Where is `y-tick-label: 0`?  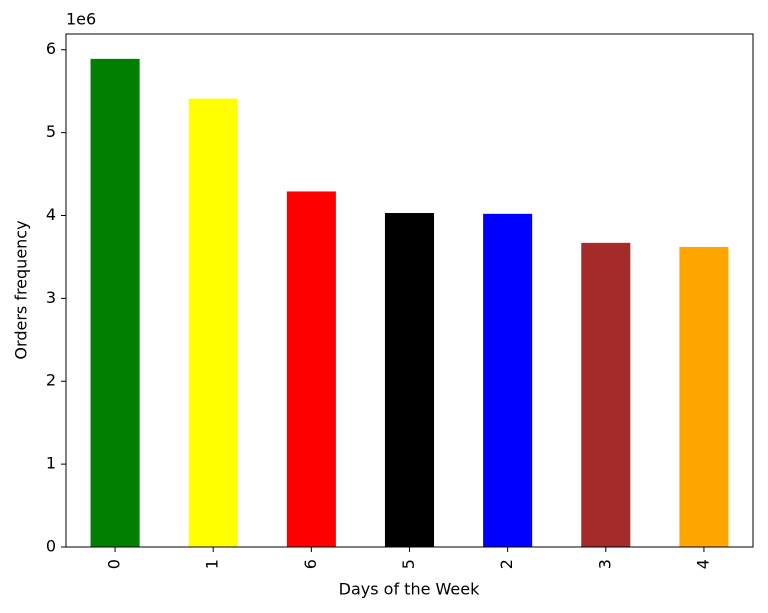 y-tick-label: 0 is located at coordinates (51, 546).